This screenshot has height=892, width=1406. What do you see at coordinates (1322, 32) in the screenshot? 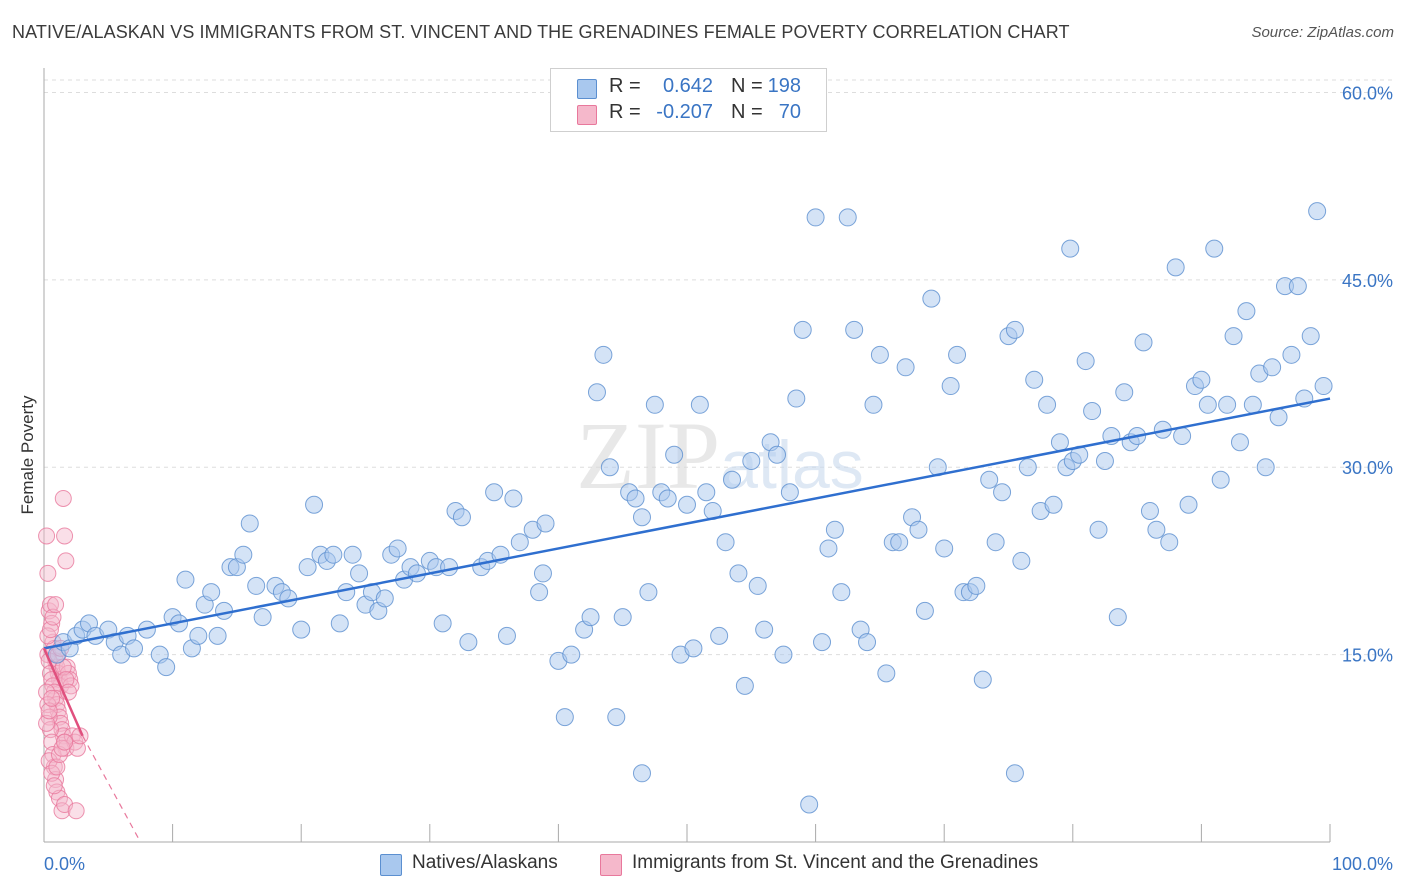
I see `source-label: Source: ZipAtlas.com` at bounding box center [1322, 32].